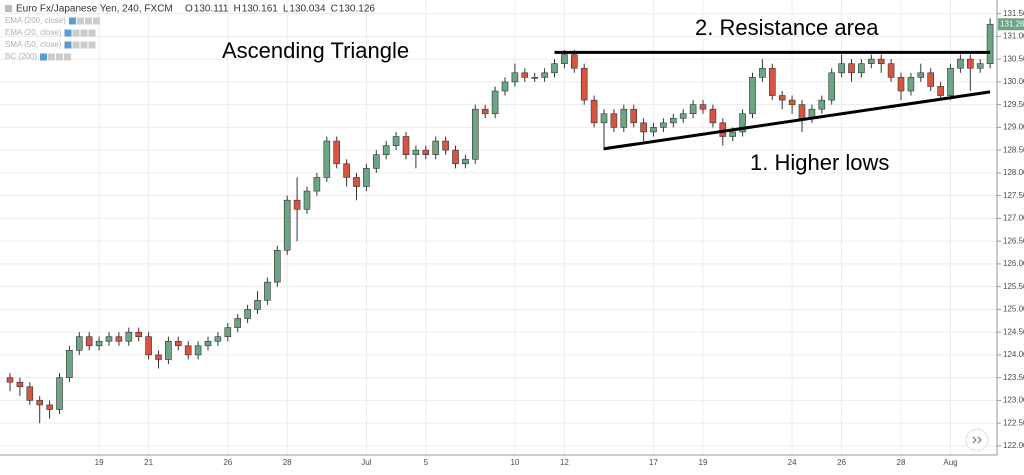 The width and height of the screenshot is (1024, 475). I want to click on scroll-icon, so click(977, 440).